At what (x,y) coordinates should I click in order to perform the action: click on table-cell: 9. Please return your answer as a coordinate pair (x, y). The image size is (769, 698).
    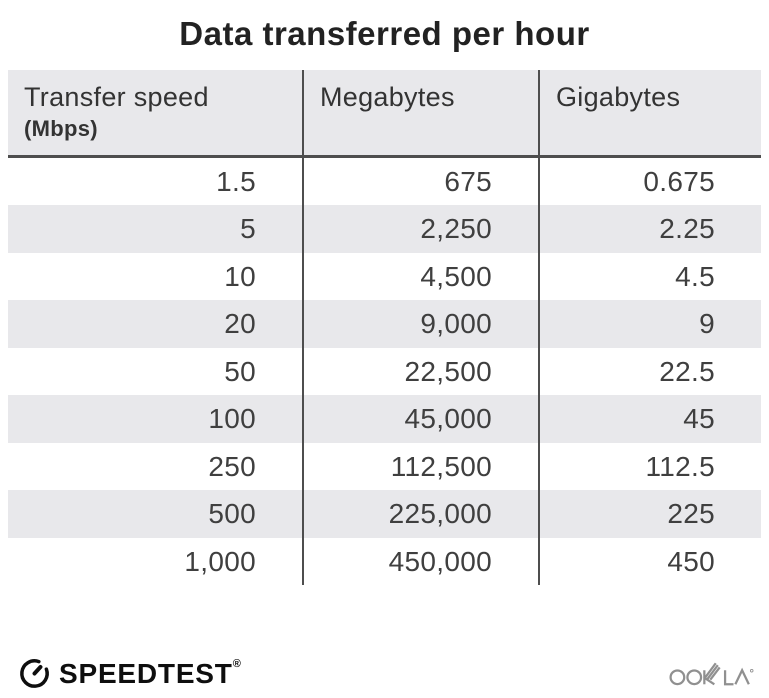
    Looking at the image, I should click on (649, 324).